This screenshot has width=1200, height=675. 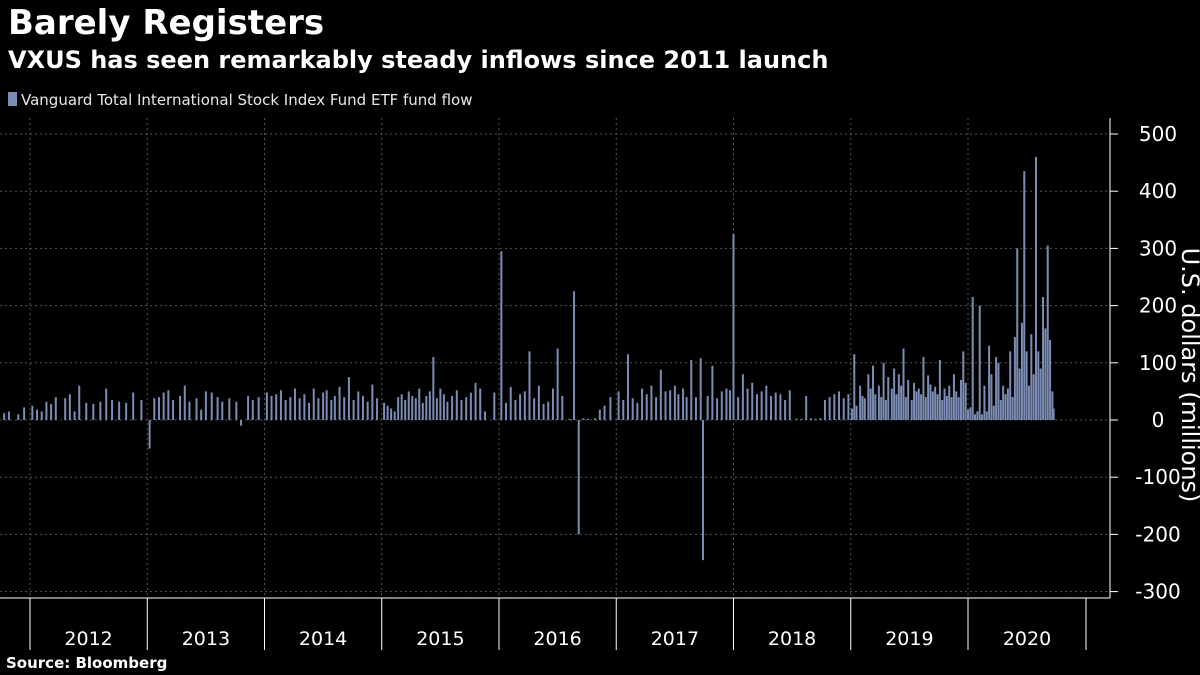 What do you see at coordinates (1158, 420) in the screenshot?
I see `y-tick-label: 0` at bounding box center [1158, 420].